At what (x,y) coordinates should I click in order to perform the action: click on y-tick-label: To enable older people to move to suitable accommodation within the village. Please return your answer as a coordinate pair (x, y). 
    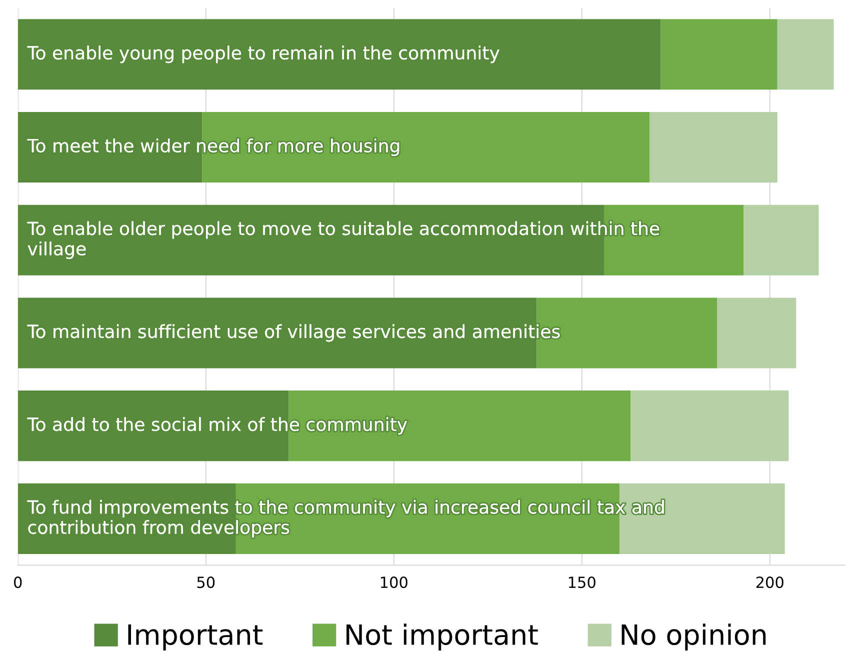
    Looking at the image, I should click on (343, 240).